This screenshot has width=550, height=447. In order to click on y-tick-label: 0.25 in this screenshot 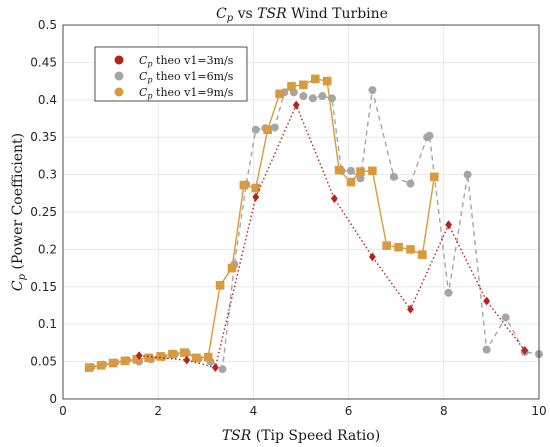, I will do `click(43, 212)`.